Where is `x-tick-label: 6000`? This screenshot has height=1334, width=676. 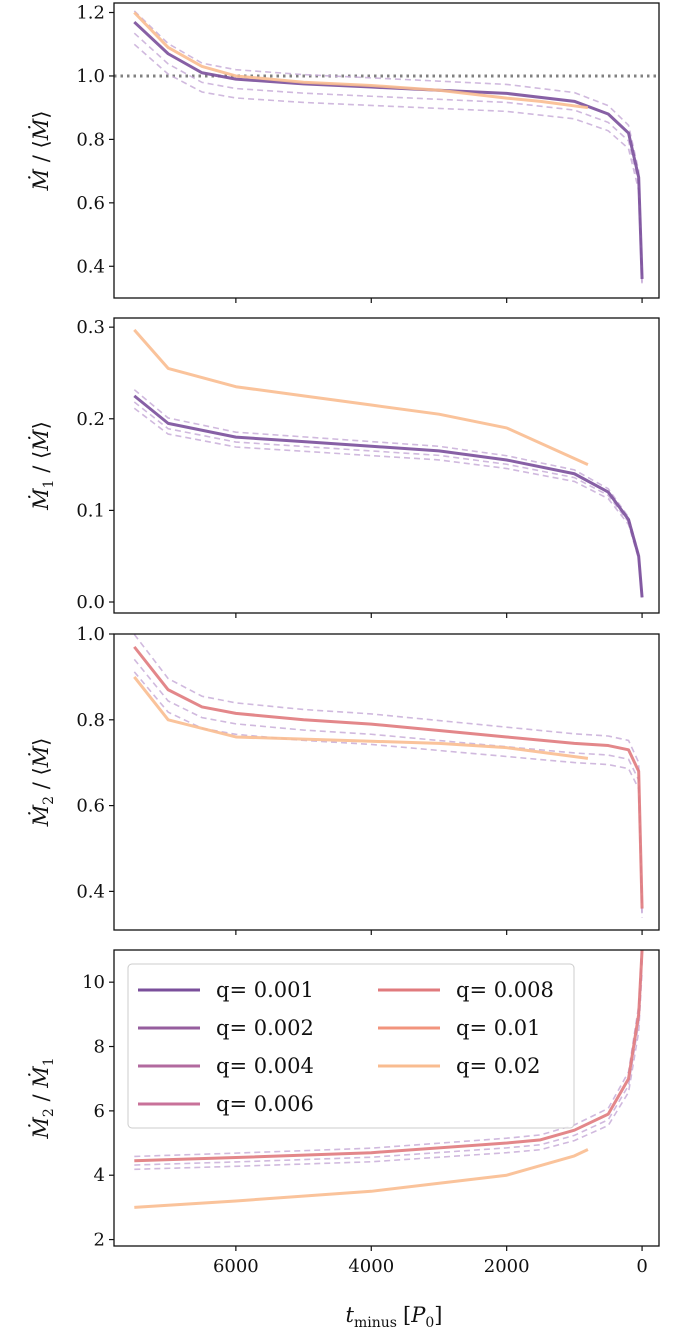 x-tick-label: 6000 is located at coordinates (236, 1266).